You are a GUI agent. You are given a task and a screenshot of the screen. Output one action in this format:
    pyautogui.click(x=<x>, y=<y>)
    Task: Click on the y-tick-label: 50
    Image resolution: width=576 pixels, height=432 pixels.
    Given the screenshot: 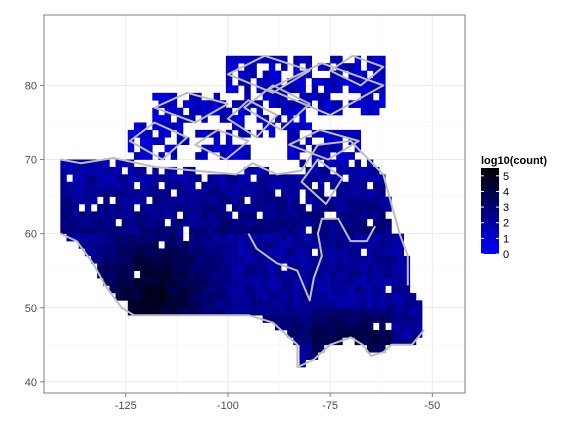 What is the action you would take?
    pyautogui.click(x=31, y=309)
    